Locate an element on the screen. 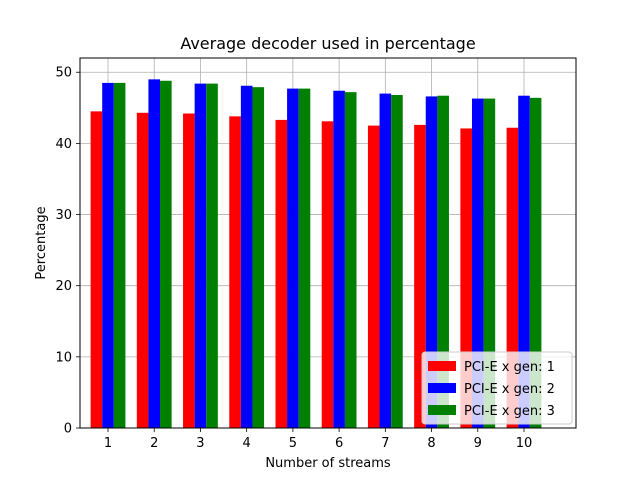 This screenshot has width=640, height=480. x-tick-label: 3 is located at coordinates (200, 443).